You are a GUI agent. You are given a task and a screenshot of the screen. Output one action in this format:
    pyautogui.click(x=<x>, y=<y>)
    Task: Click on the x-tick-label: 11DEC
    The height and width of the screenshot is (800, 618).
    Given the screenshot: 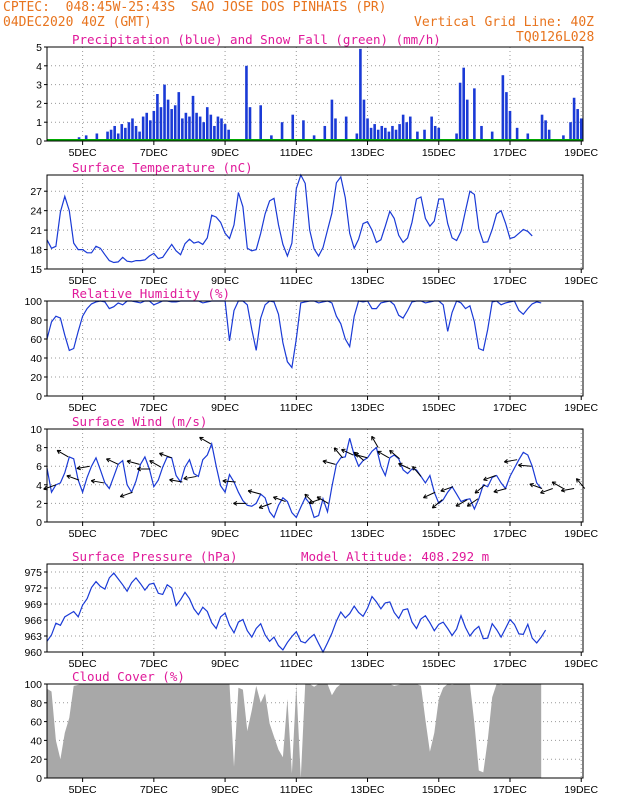 What is the action you would take?
    pyautogui.click(x=296, y=664)
    